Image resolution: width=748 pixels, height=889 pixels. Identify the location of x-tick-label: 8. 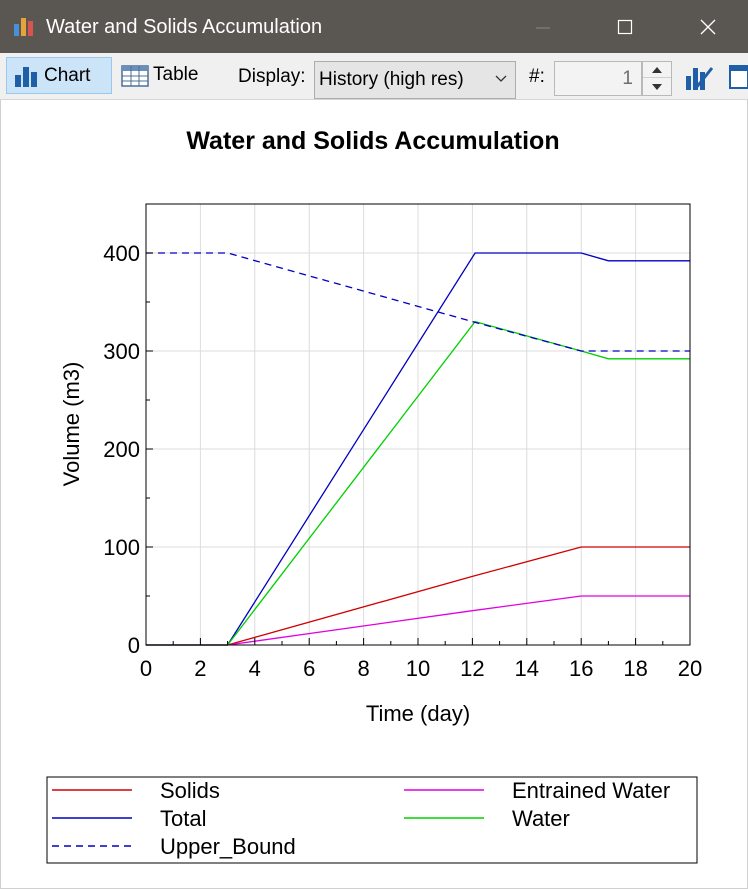
(363, 668).